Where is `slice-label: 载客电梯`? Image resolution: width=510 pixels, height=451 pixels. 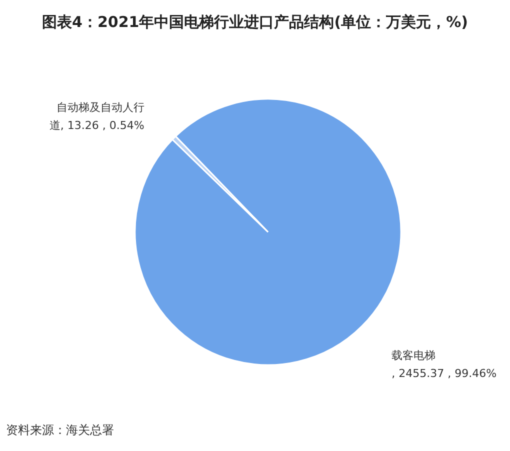 slice-label: 载客电梯 is located at coordinates (414, 355).